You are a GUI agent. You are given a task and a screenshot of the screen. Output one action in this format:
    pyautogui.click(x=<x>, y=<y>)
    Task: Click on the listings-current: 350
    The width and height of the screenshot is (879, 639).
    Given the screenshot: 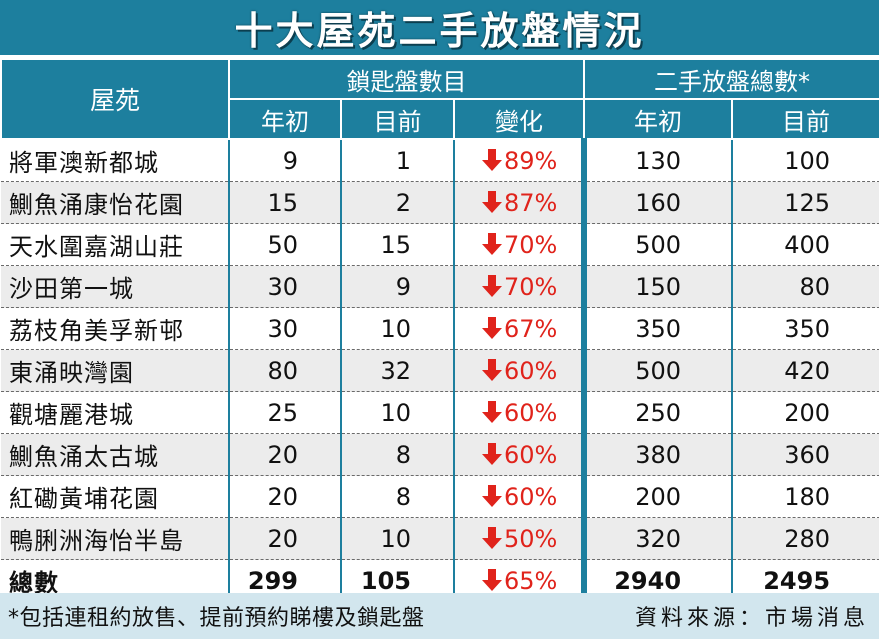 What is the action you would take?
    pyautogui.click(x=805, y=328)
    